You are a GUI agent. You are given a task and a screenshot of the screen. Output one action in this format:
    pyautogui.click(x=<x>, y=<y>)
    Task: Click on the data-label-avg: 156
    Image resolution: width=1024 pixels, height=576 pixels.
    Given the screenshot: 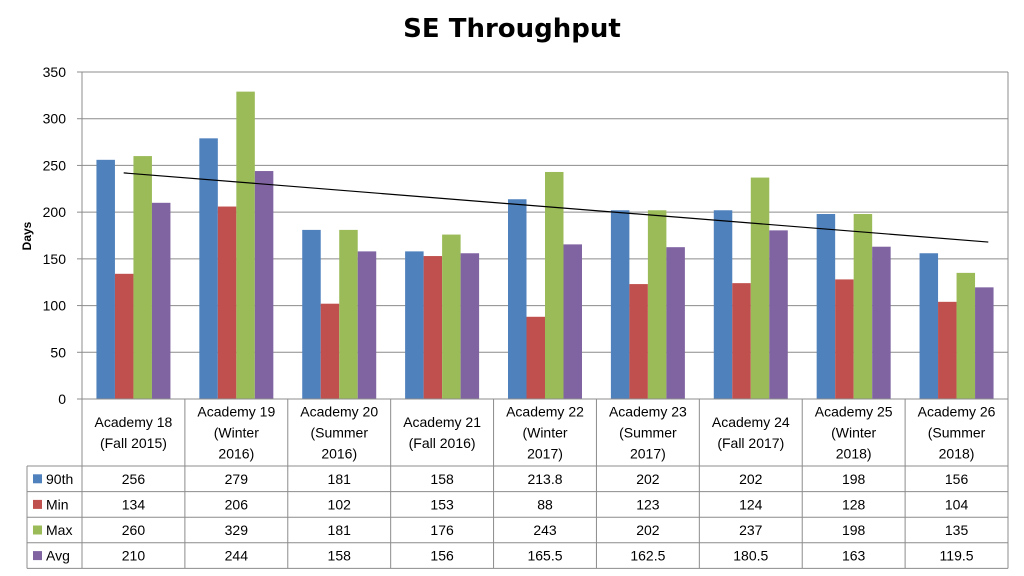 What is the action you would take?
    pyautogui.click(x=442, y=556)
    